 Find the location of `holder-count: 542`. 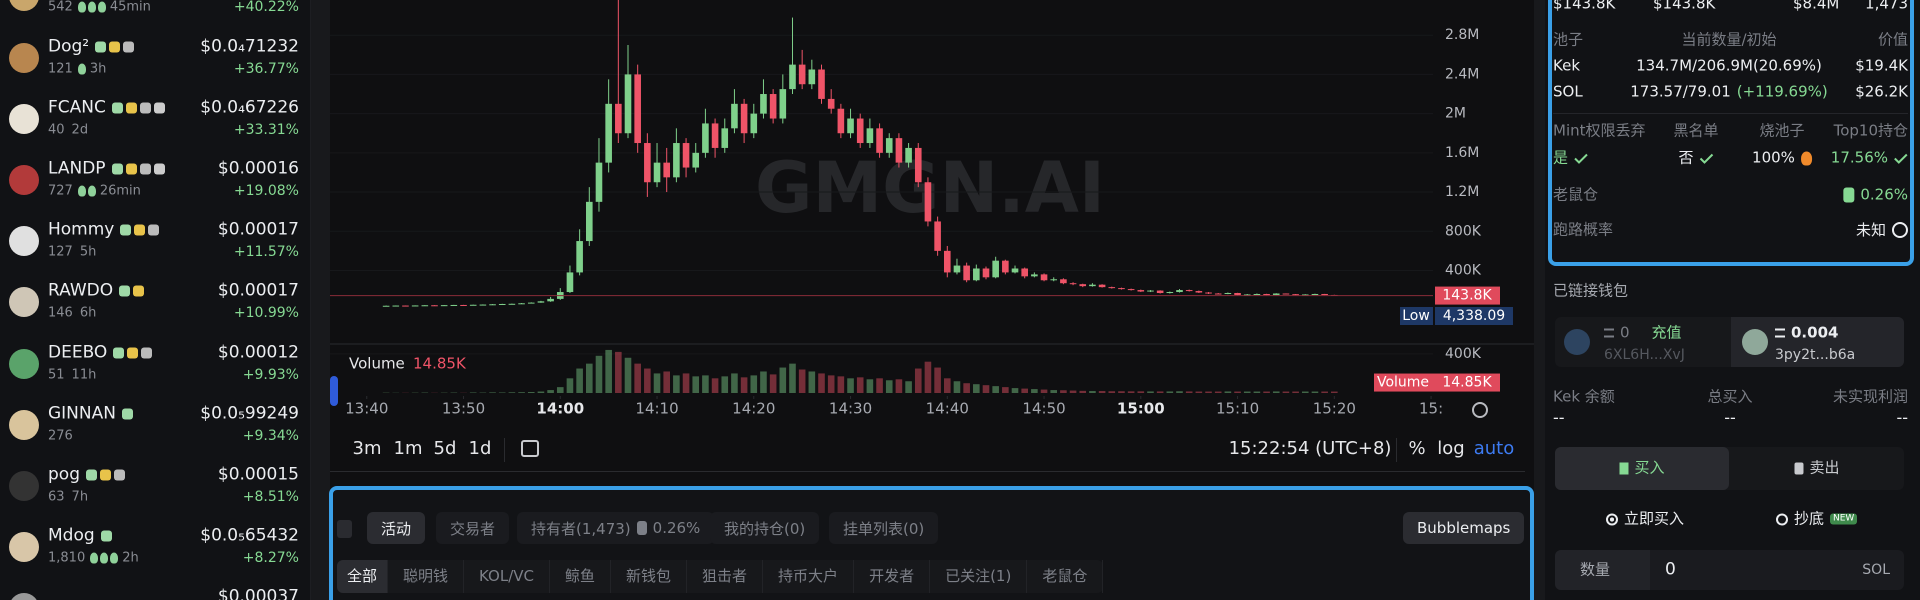

holder-count: 542 is located at coordinates (60, 7).